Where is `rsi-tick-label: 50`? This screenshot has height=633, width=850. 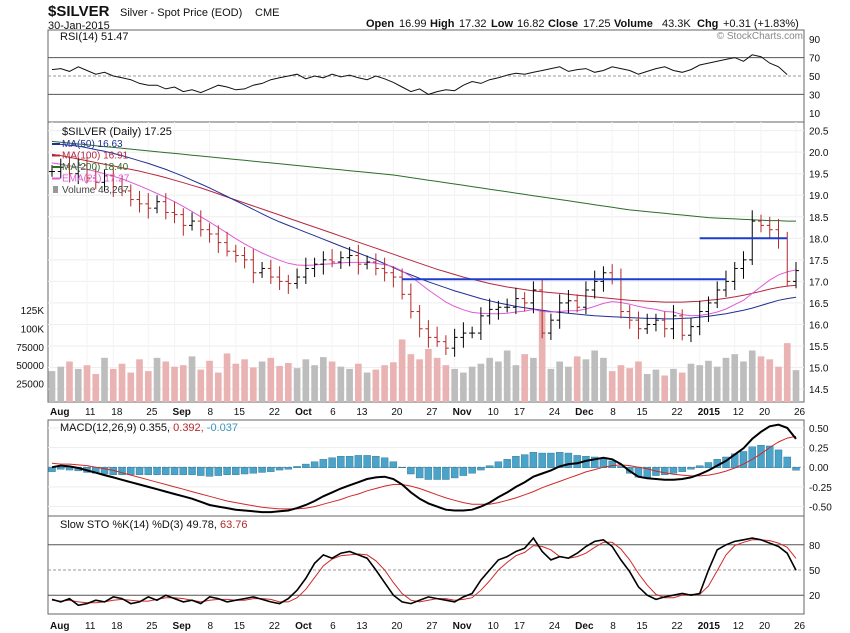 rsi-tick-label: 50 is located at coordinates (815, 77).